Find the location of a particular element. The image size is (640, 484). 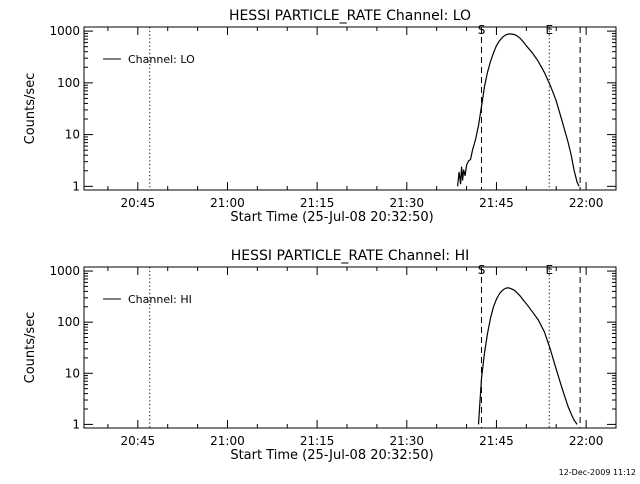

chart-title: HESSI PARTICLE_RATE Channel: LO is located at coordinates (350, 16).